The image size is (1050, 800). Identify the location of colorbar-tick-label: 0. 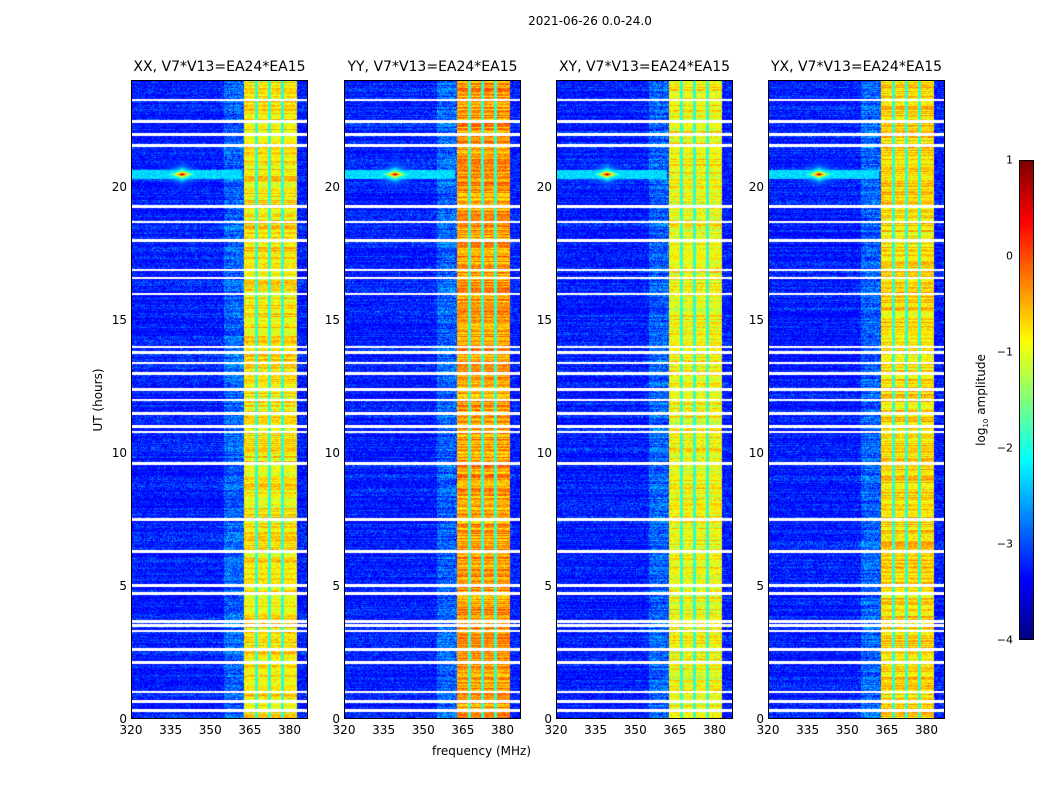
(1009, 256).